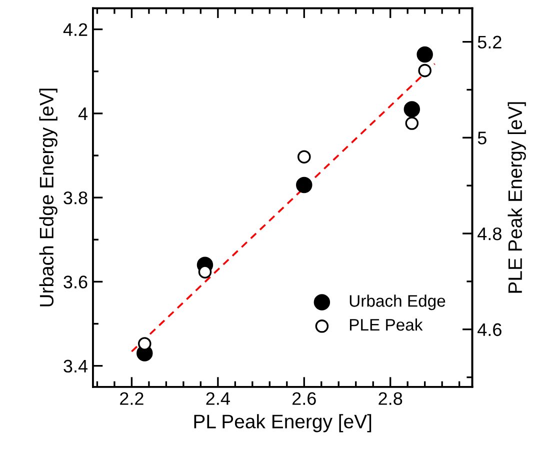 This screenshot has height=460, width=553. Describe the element at coordinates (76, 282) in the screenshot. I see `y-tick-label: 3.6` at that location.